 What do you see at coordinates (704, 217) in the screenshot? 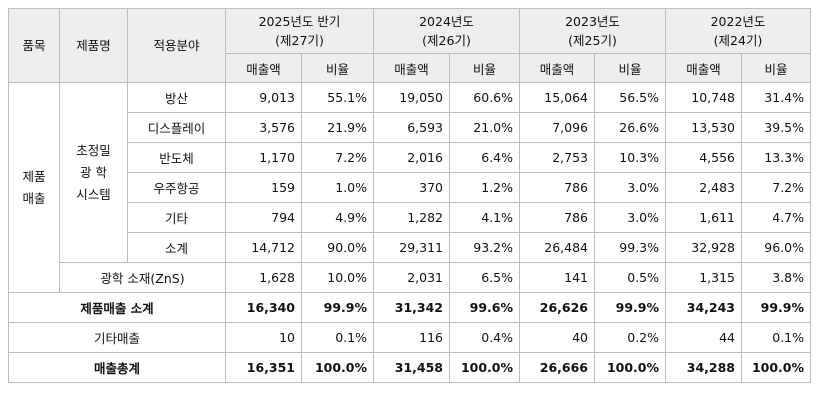
I see `sales-value: 1,611` at bounding box center [704, 217].